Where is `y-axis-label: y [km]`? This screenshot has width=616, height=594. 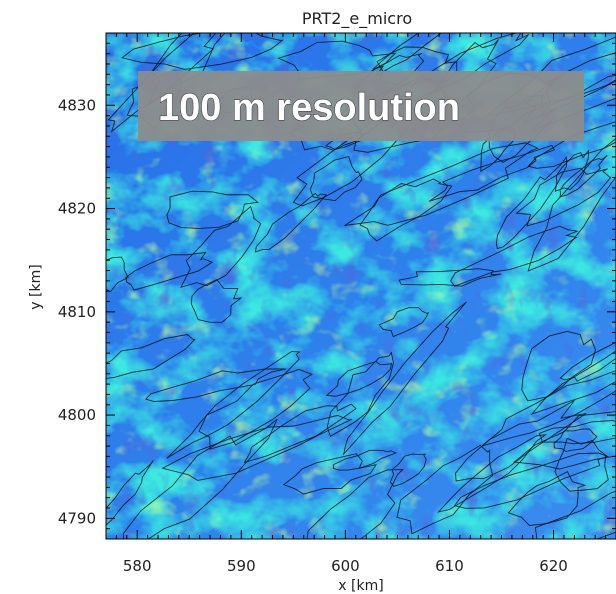
y-axis-label: y [km] is located at coordinates (36, 286).